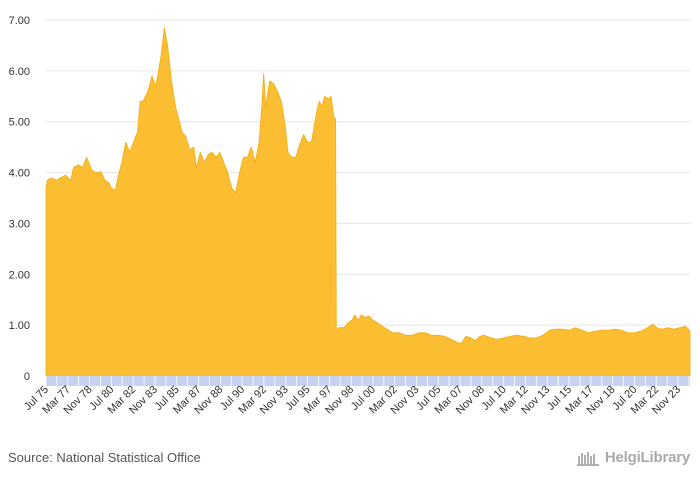 This screenshot has height=483, width=700. What do you see at coordinates (587, 458) in the screenshot?
I see `library-icon` at bounding box center [587, 458].